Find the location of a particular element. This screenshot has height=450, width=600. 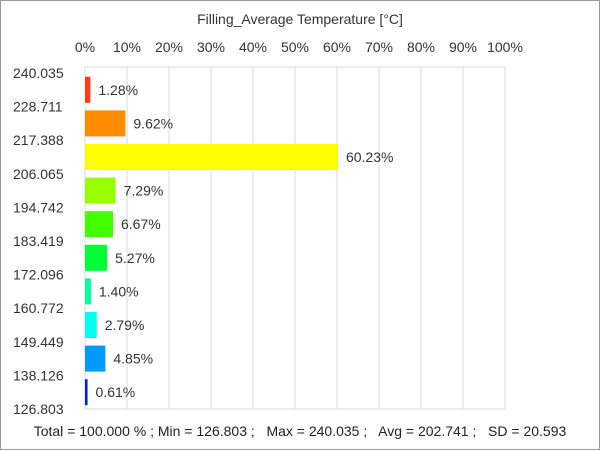

bar-value-label: 60.23% is located at coordinates (369, 157).